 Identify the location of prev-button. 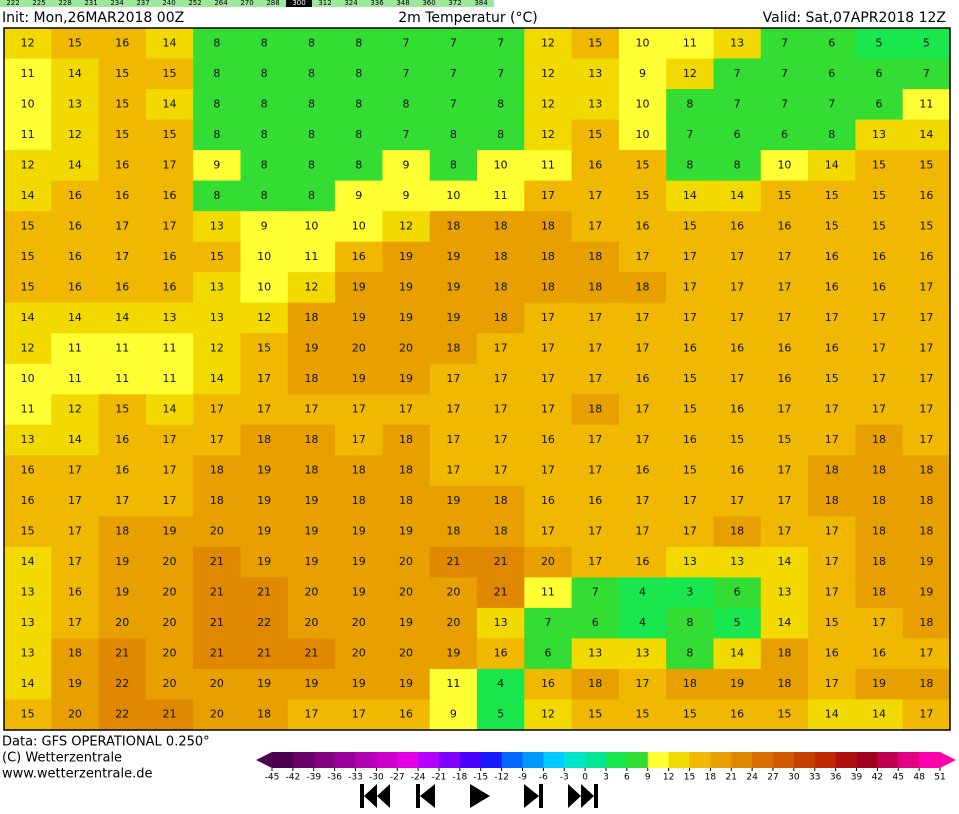
(425, 796).